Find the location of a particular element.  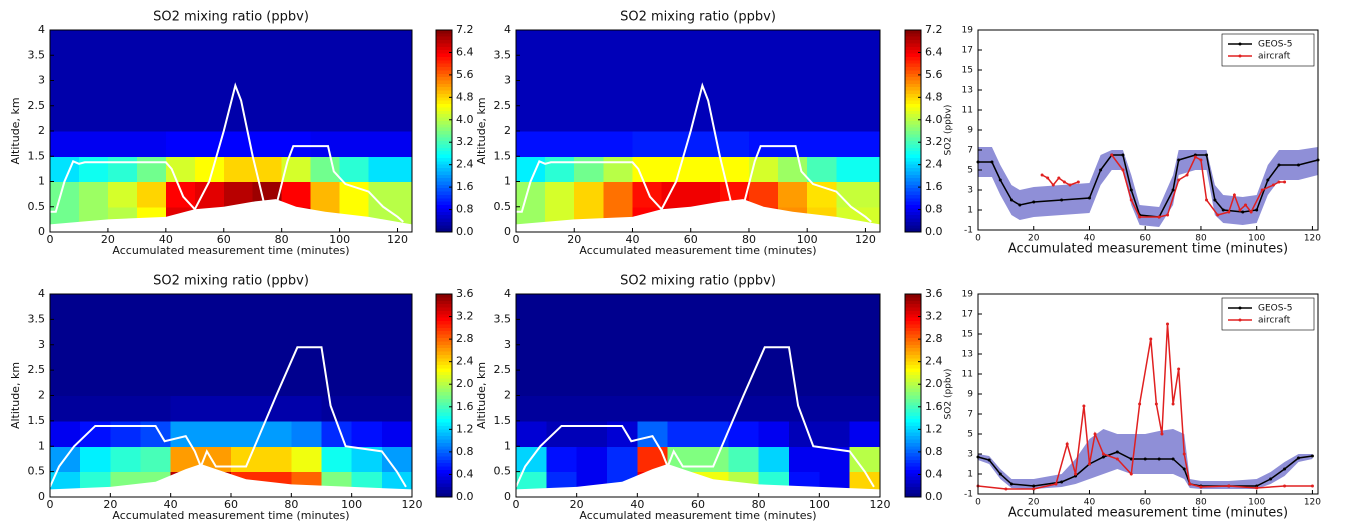

y-tick-label: 3 is located at coordinates (507, 80).